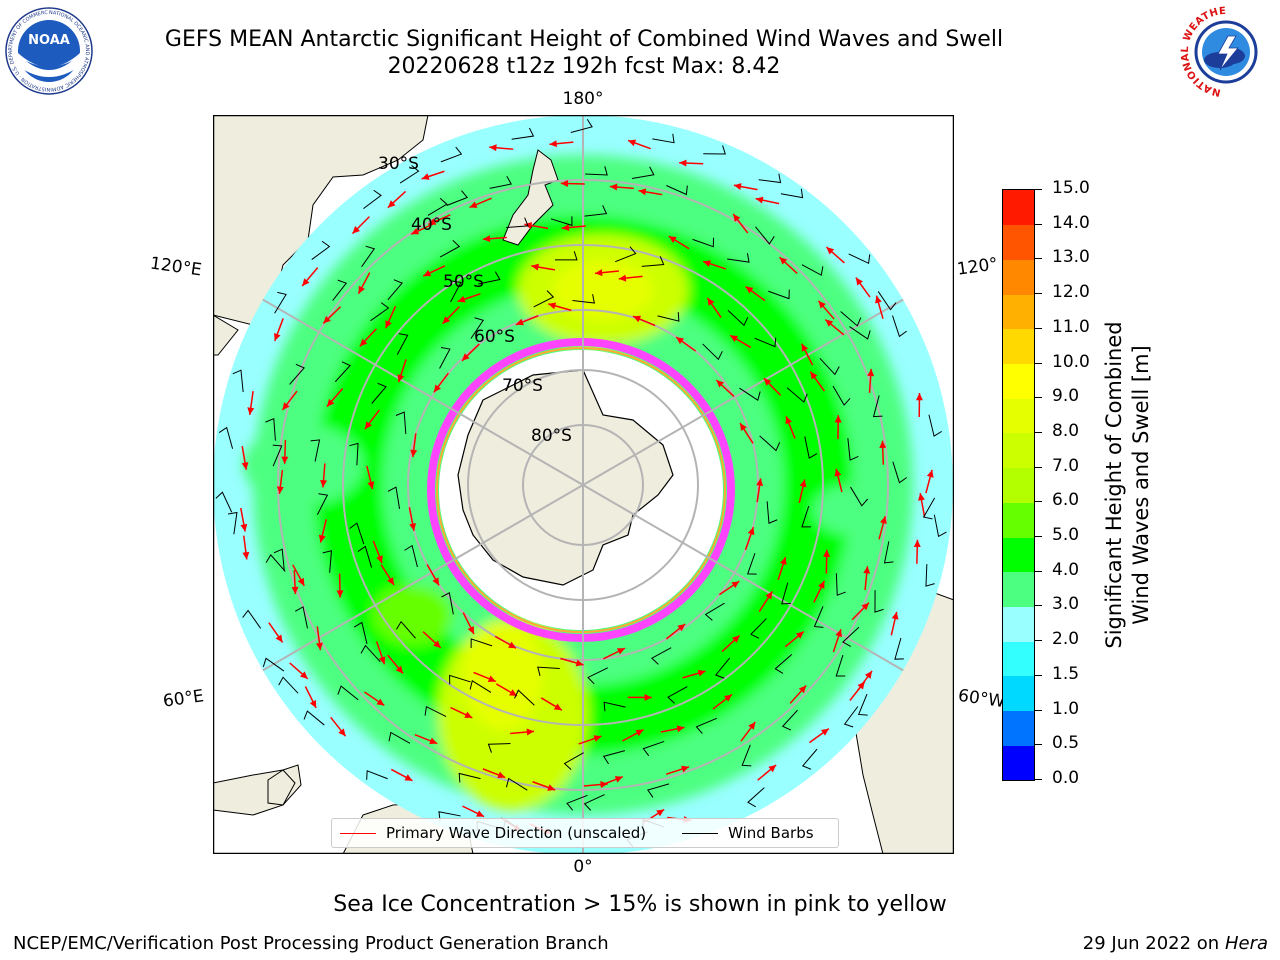  I want to click on colorbar-tick-label: 14.0, so click(1071, 222).